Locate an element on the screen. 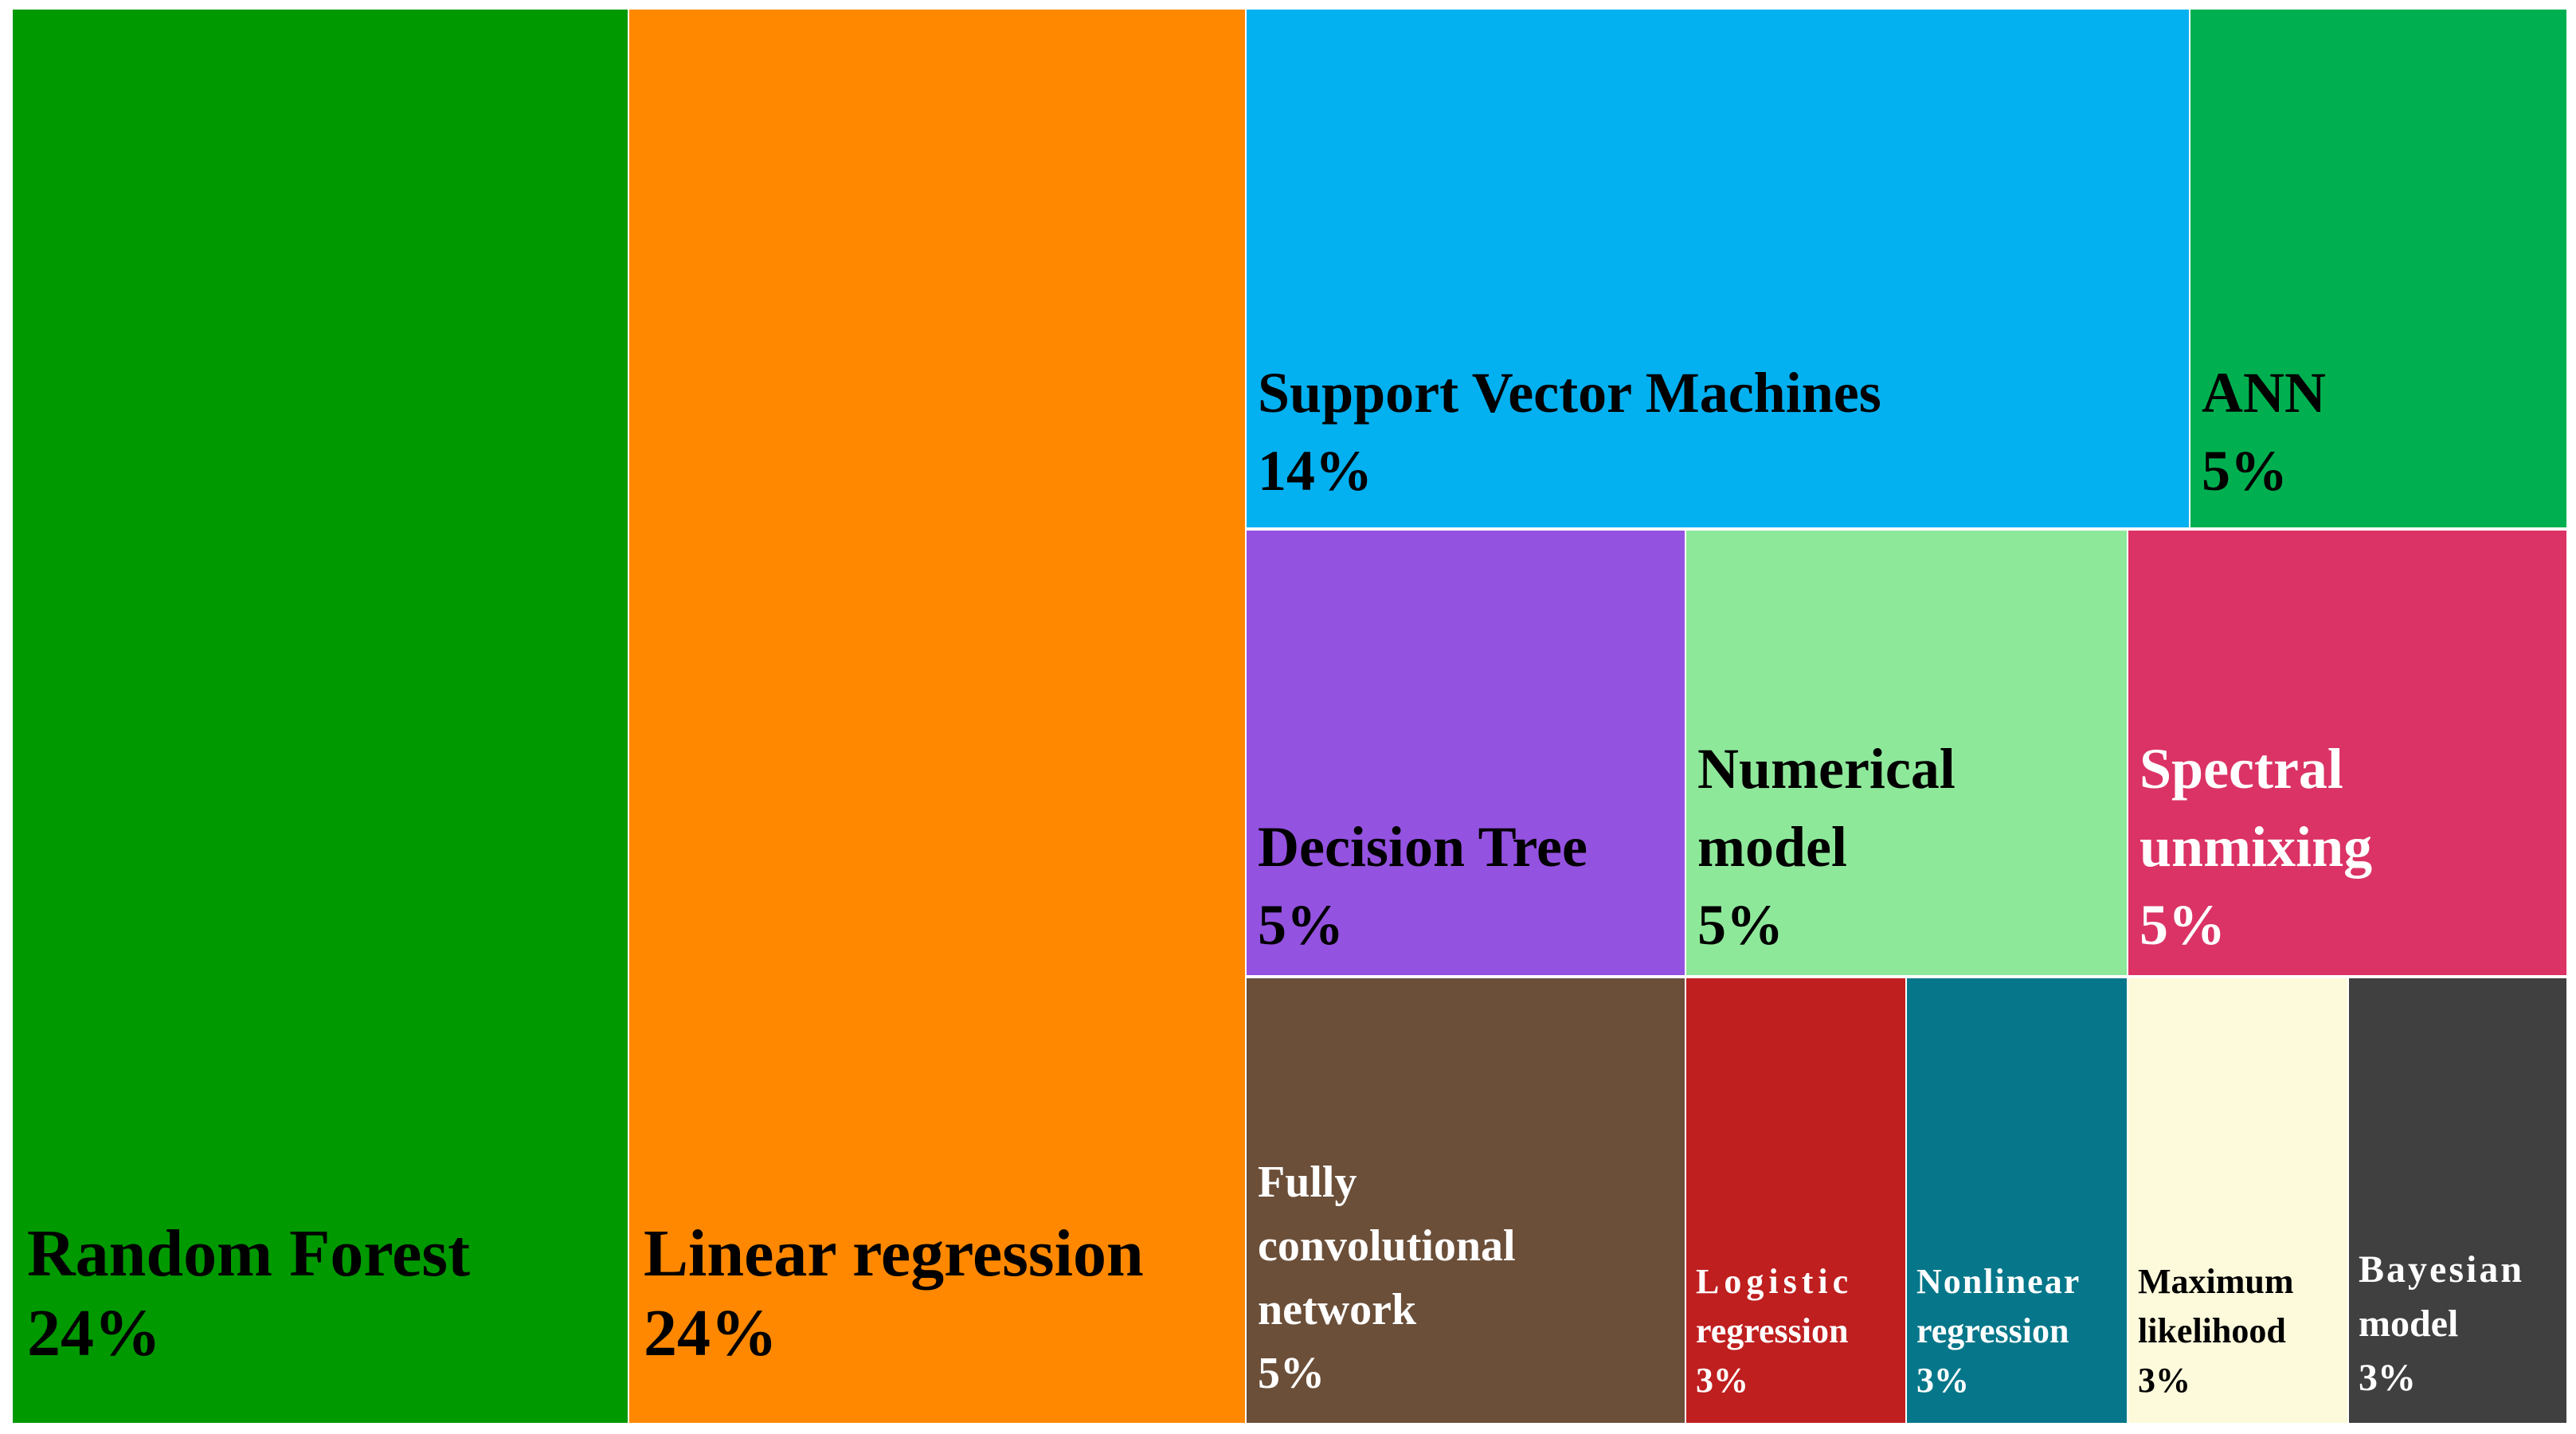 Image resolution: width=2576 pixels, height=1434 pixels. tile-label-line: network is located at coordinates (1337, 1309).